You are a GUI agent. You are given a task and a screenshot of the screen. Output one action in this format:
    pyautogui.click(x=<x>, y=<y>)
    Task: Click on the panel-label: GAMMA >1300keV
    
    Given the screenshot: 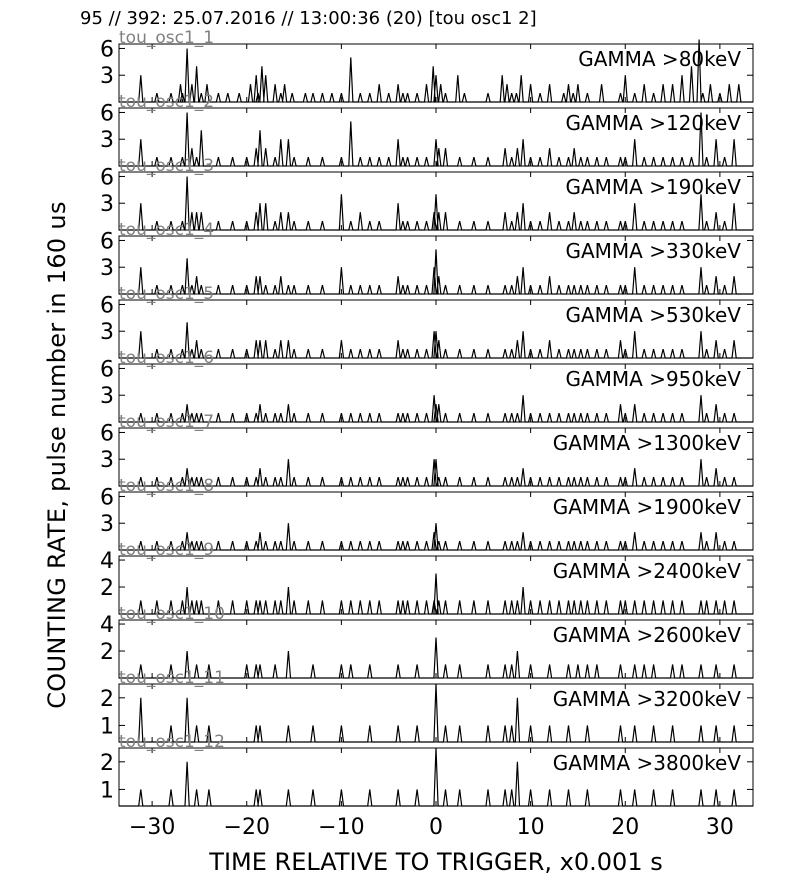 What is the action you would take?
    pyautogui.click(x=647, y=443)
    